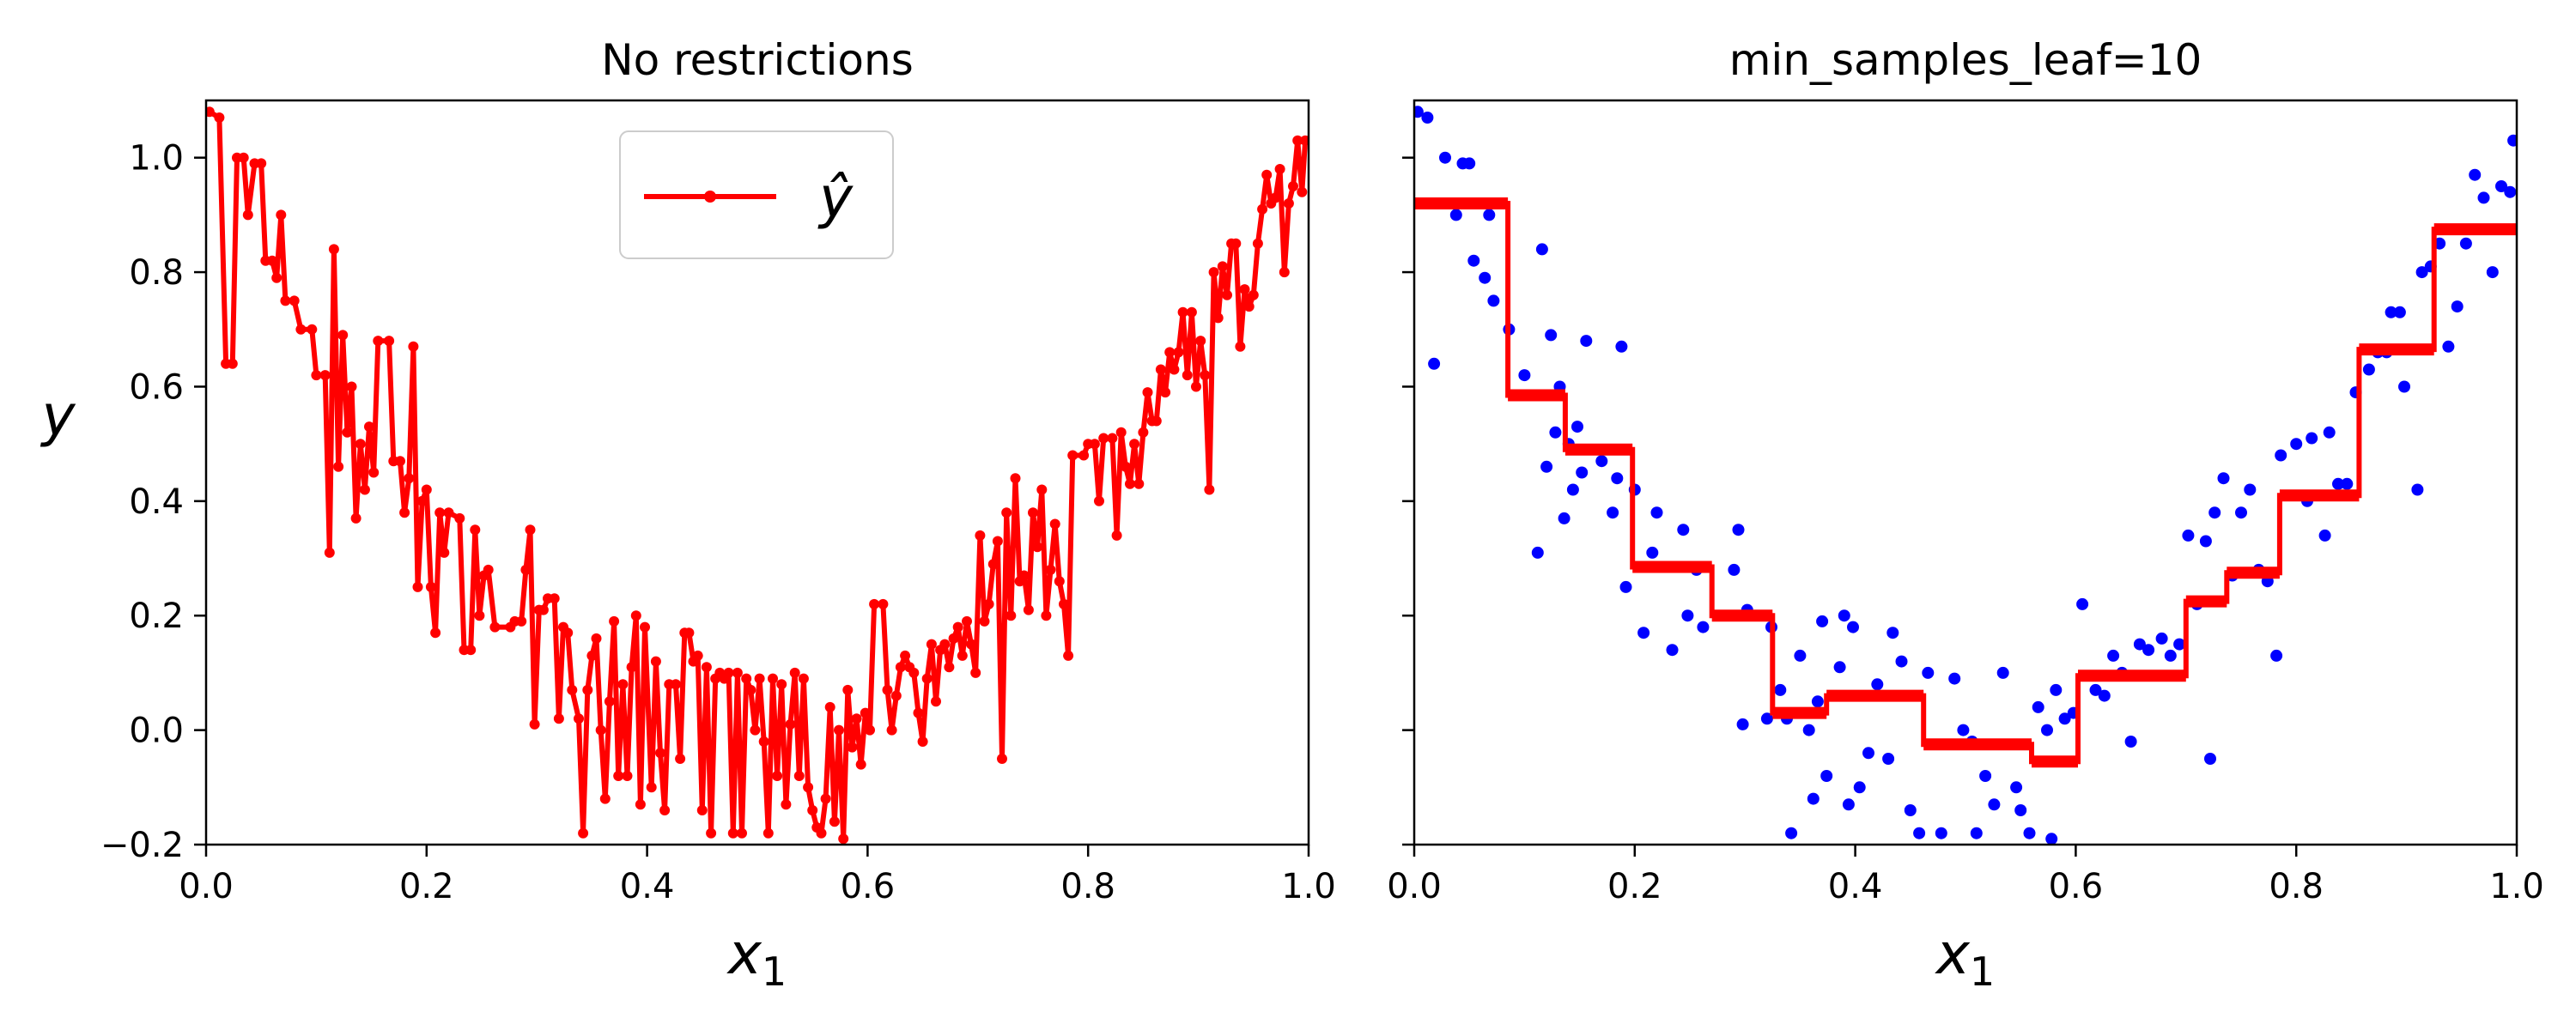  Describe the element at coordinates (1634, 886) in the screenshot. I see `x-tick-label: 0.2` at that location.